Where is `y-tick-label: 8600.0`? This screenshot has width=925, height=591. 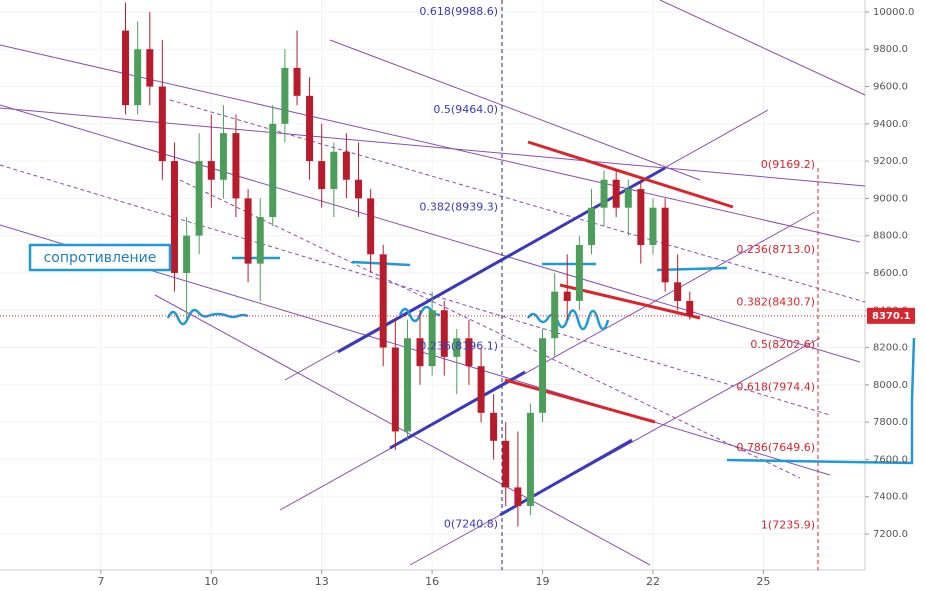 y-tick-label: 8600.0 is located at coordinates (890, 273).